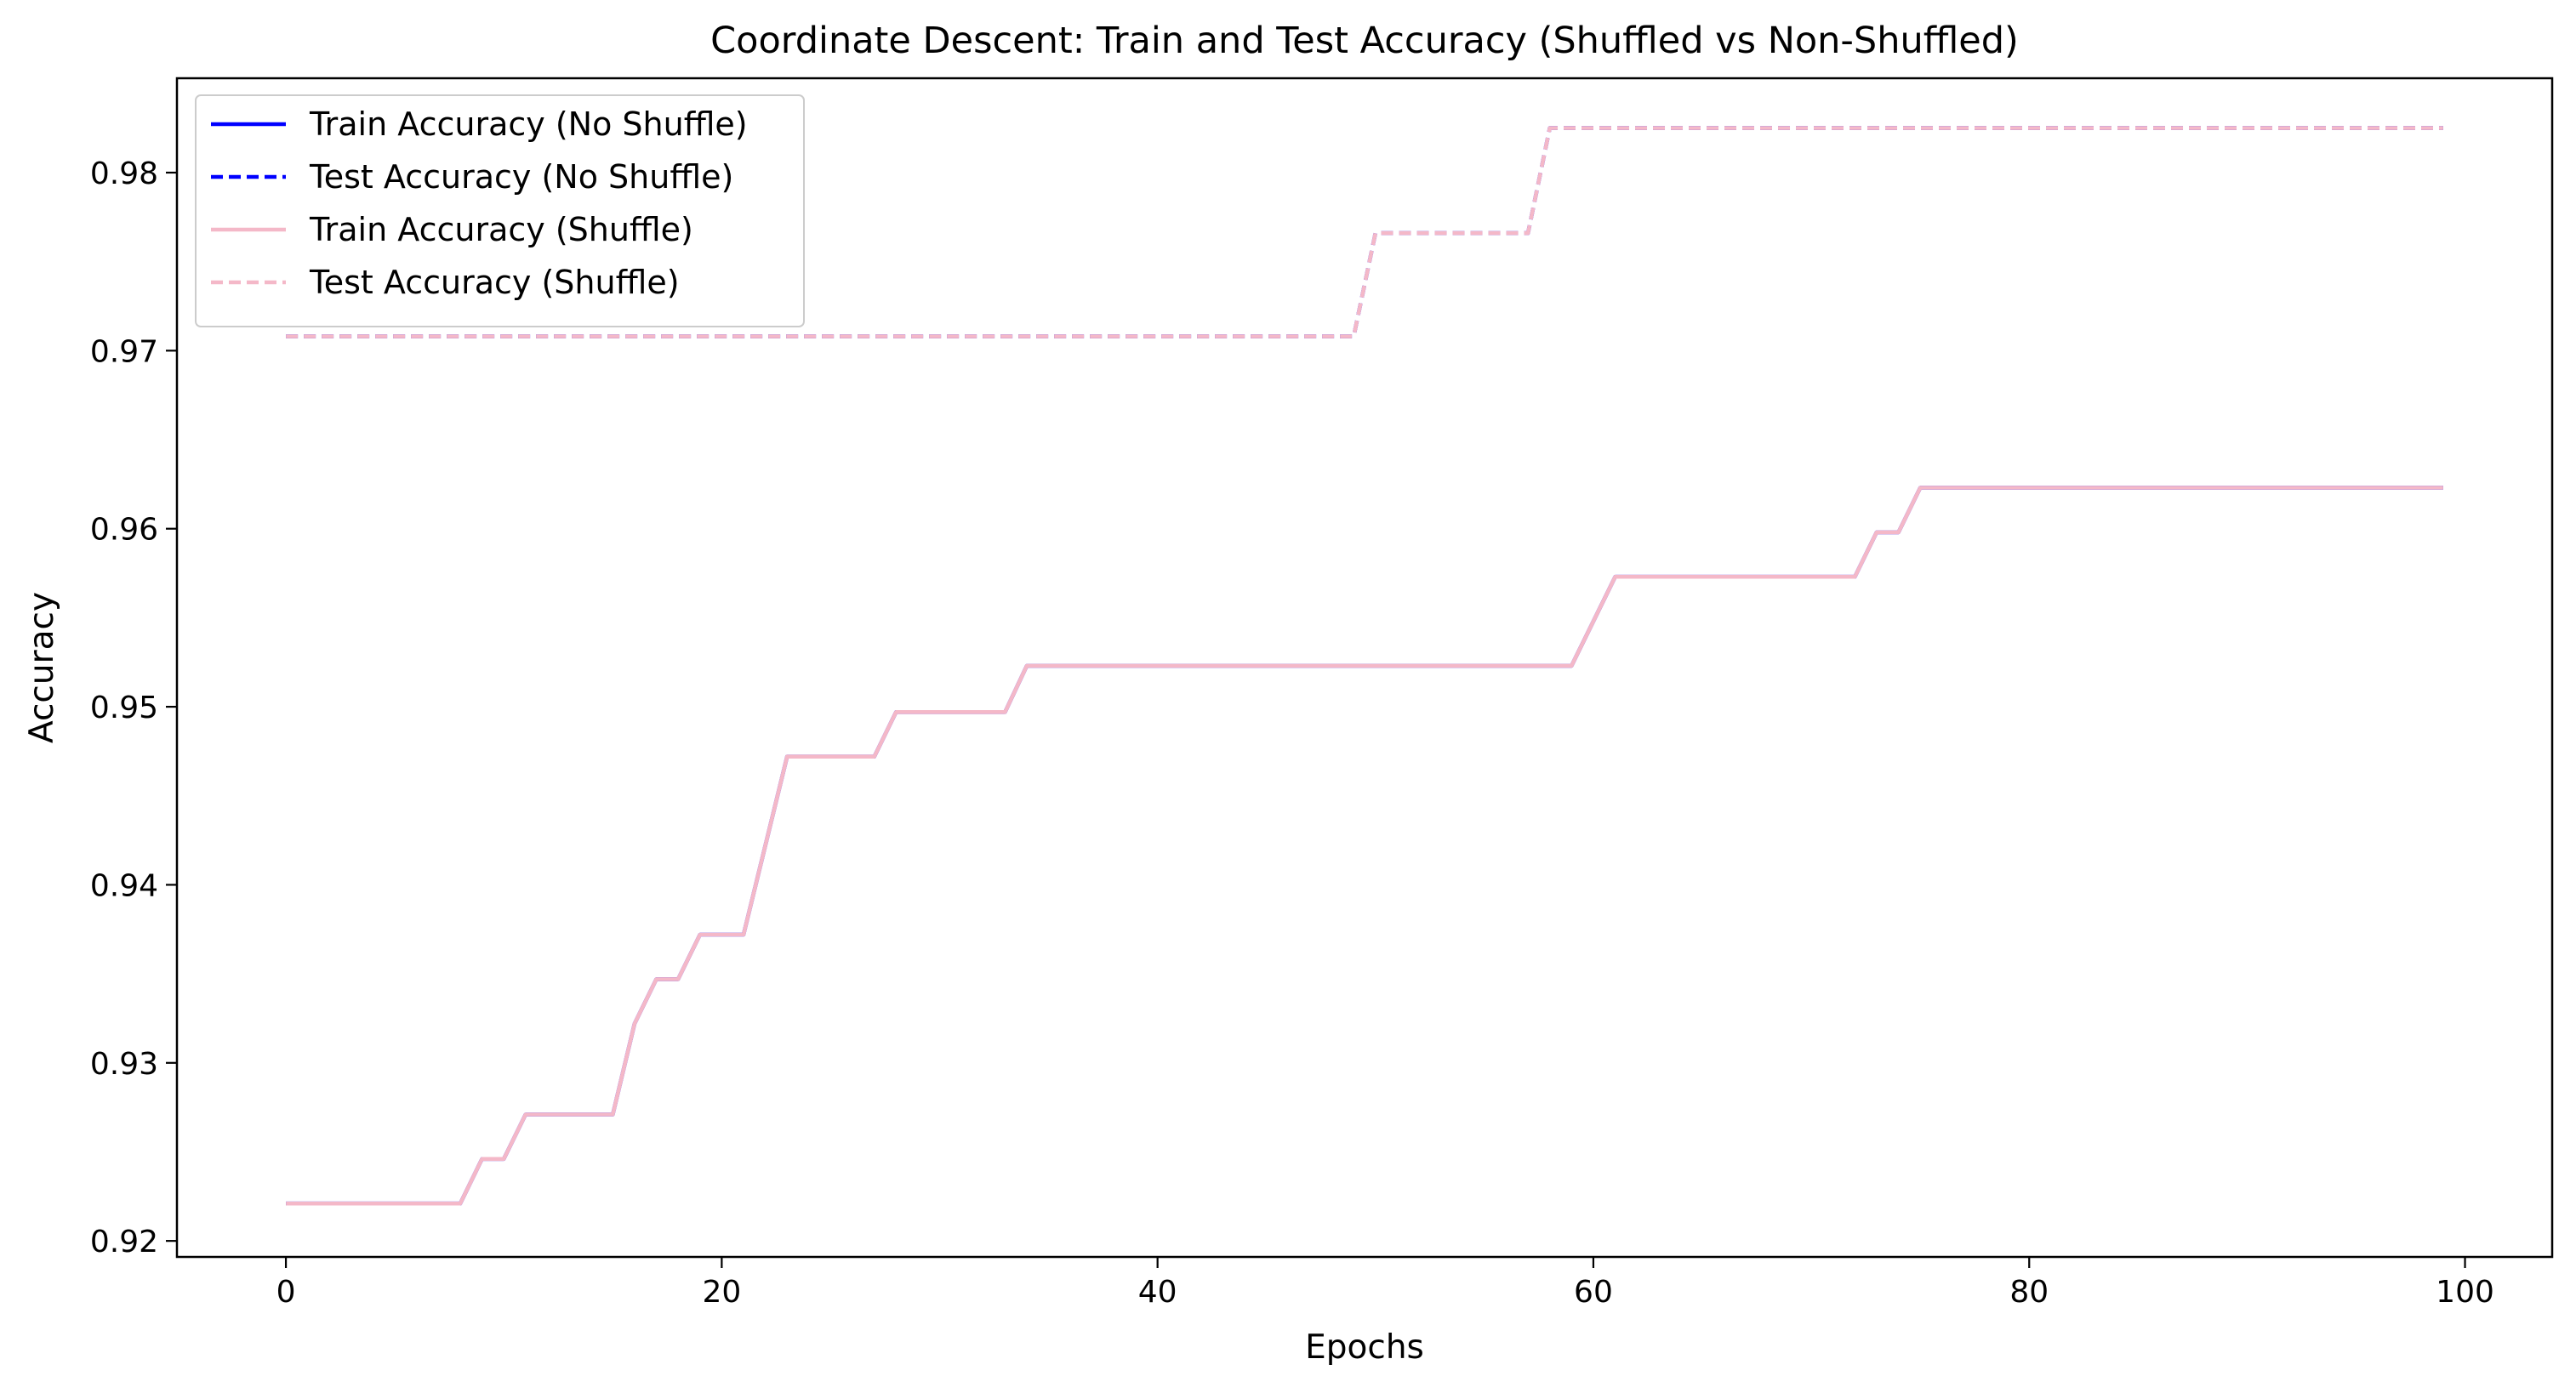 Image resolution: width=2576 pixels, height=1393 pixels. Describe the element at coordinates (124, 351) in the screenshot. I see `y-tick-label: 0.97` at that location.